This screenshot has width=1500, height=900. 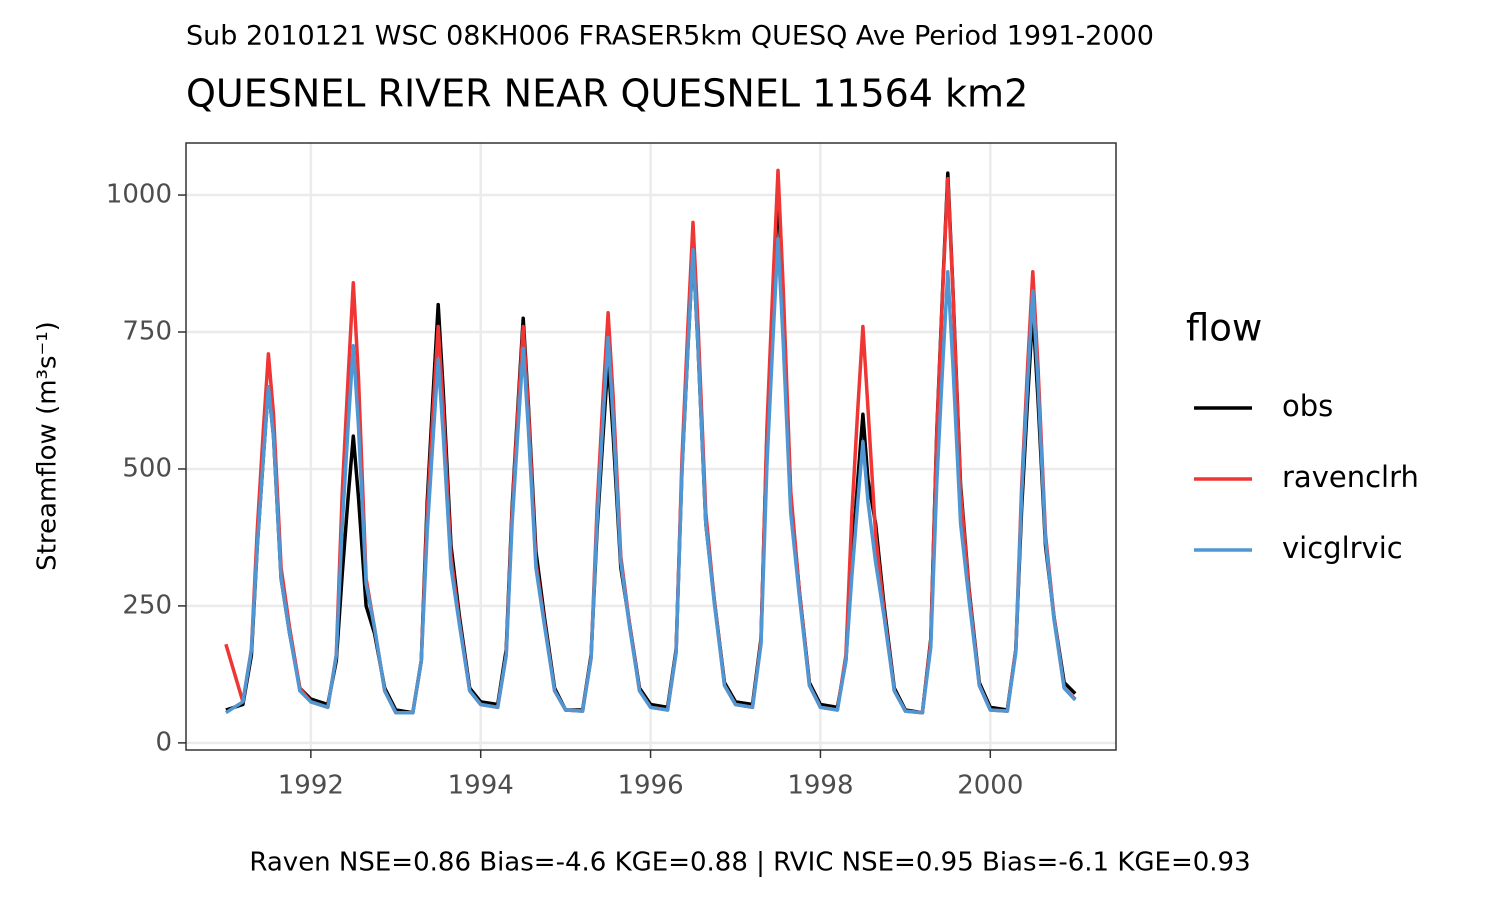 I want to click on y-tick-label: 750, so click(x=147, y=332).